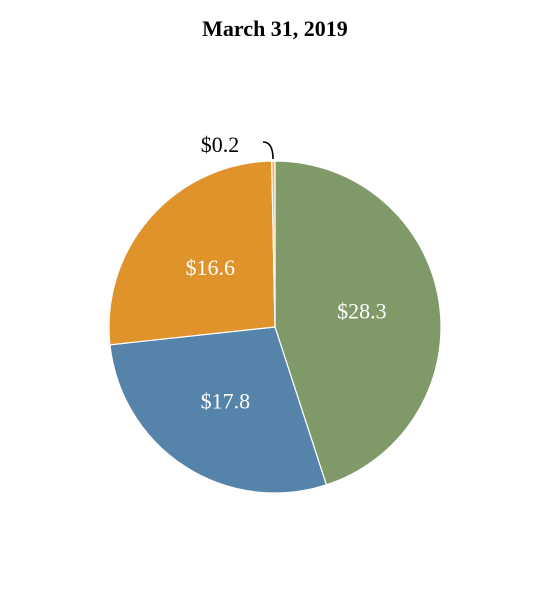 This screenshot has height=596, width=550. What do you see at coordinates (226, 401) in the screenshot?
I see `pie-slice-label: $17.8` at bounding box center [226, 401].